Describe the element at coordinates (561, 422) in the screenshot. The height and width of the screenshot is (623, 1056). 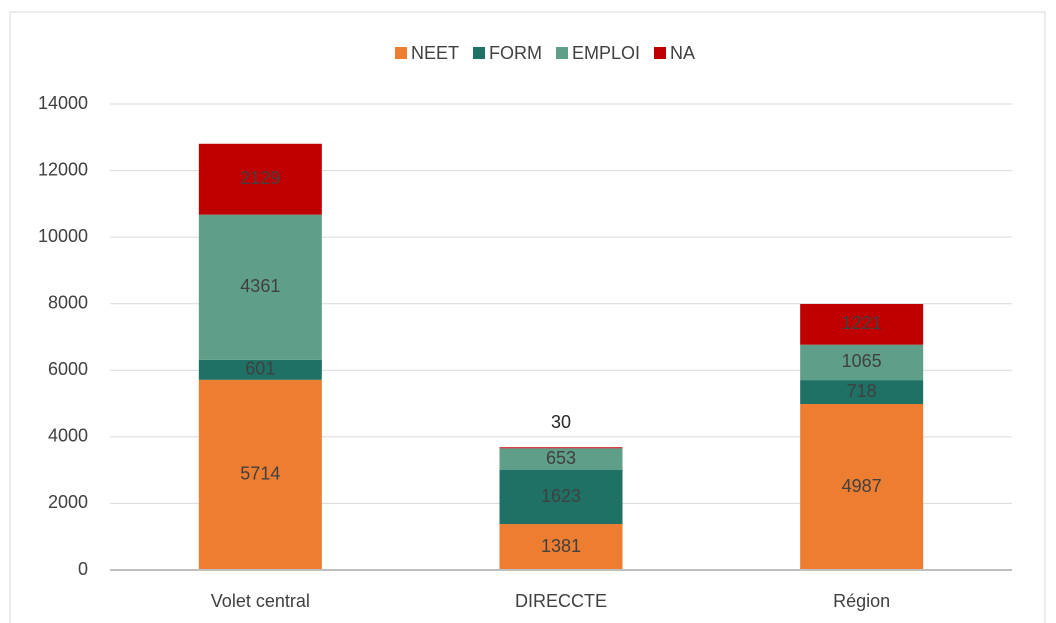
I see `data-label: 30` at that location.